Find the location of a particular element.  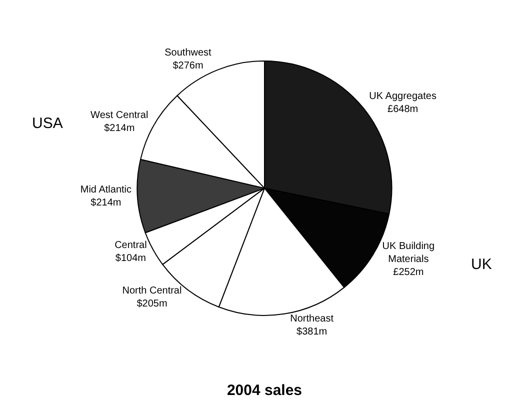

slice-label: Northeast is located at coordinates (312, 319).